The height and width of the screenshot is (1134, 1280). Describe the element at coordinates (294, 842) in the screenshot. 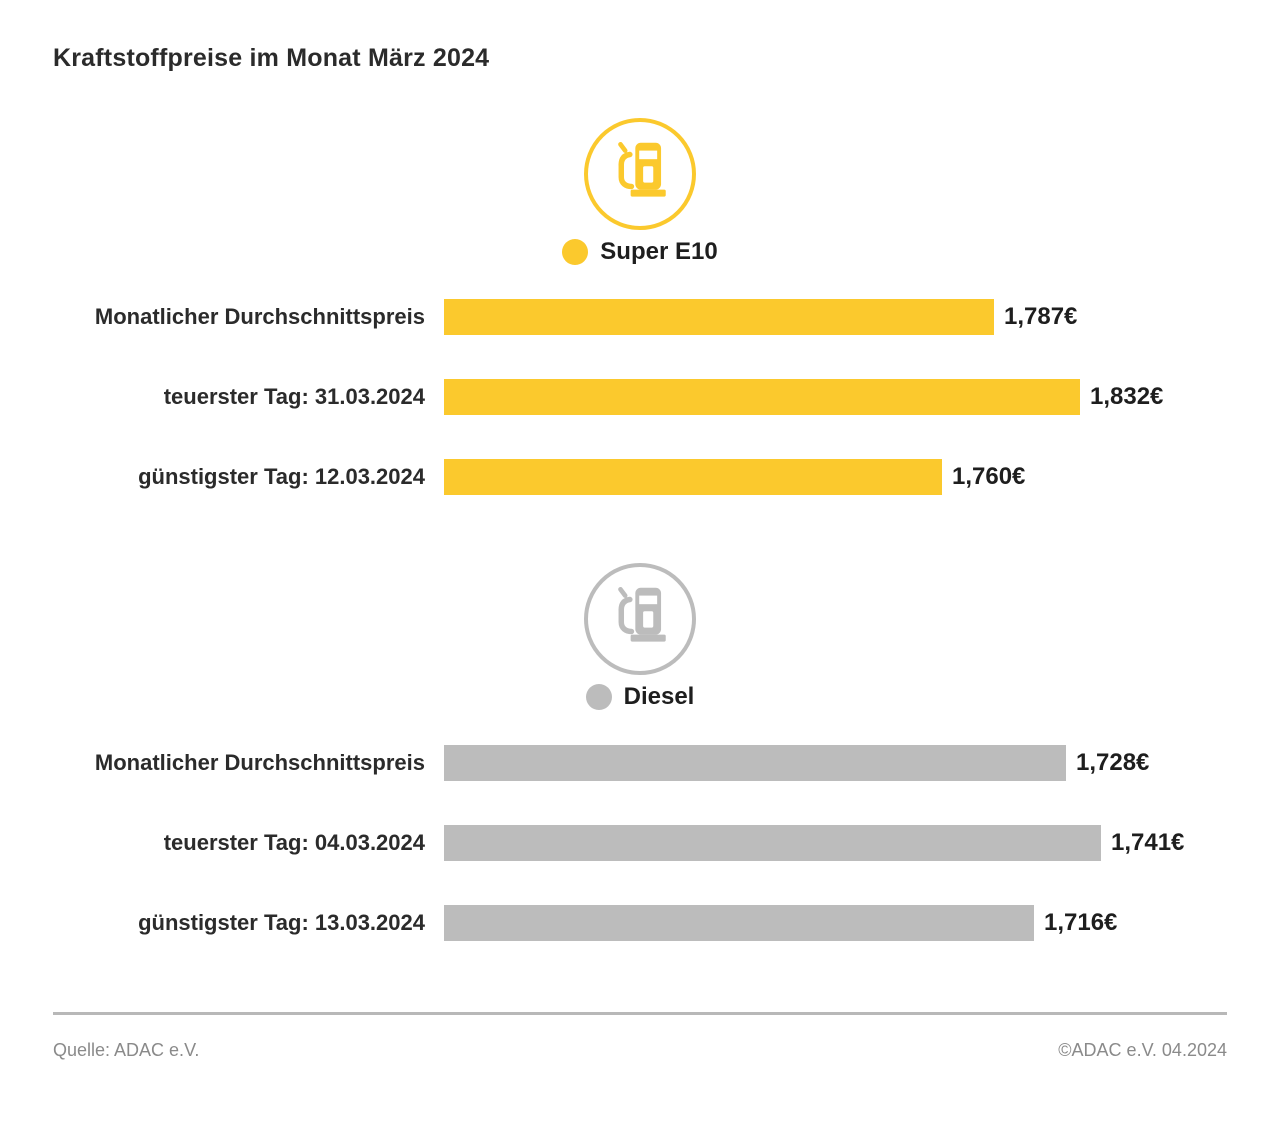

I see `bar-row-label: teuerster Tag: 04.03.2024` at that location.